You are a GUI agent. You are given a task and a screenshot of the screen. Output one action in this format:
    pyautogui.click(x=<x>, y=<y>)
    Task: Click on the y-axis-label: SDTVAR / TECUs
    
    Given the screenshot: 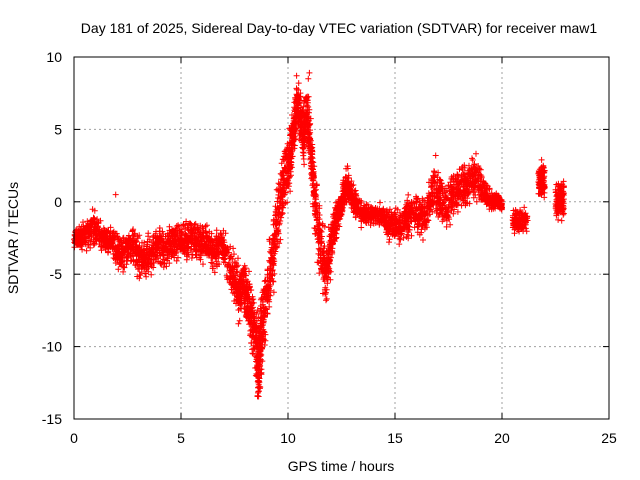 What is the action you would take?
    pyautogui.click(x=13, y=238)
    